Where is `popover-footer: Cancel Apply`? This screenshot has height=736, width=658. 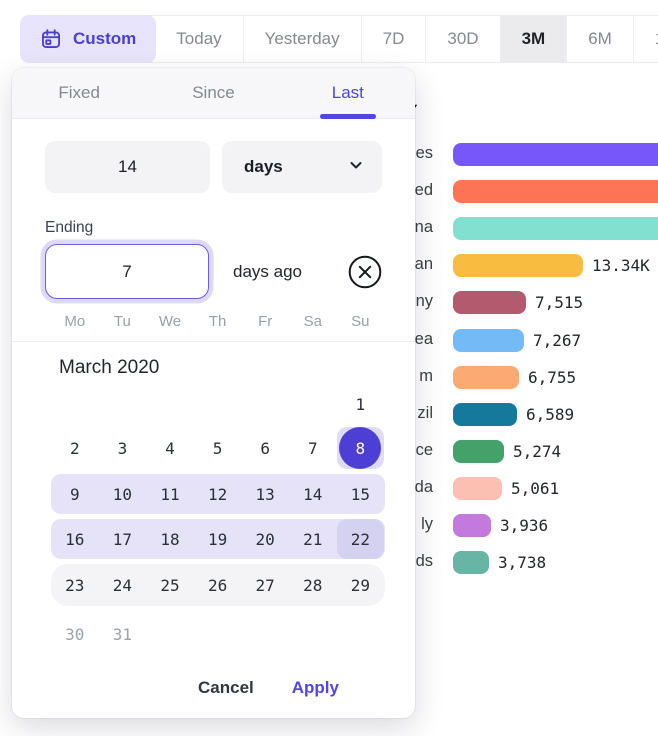 popover-footer: Cancel Apply is located at coordinates (213, 698).